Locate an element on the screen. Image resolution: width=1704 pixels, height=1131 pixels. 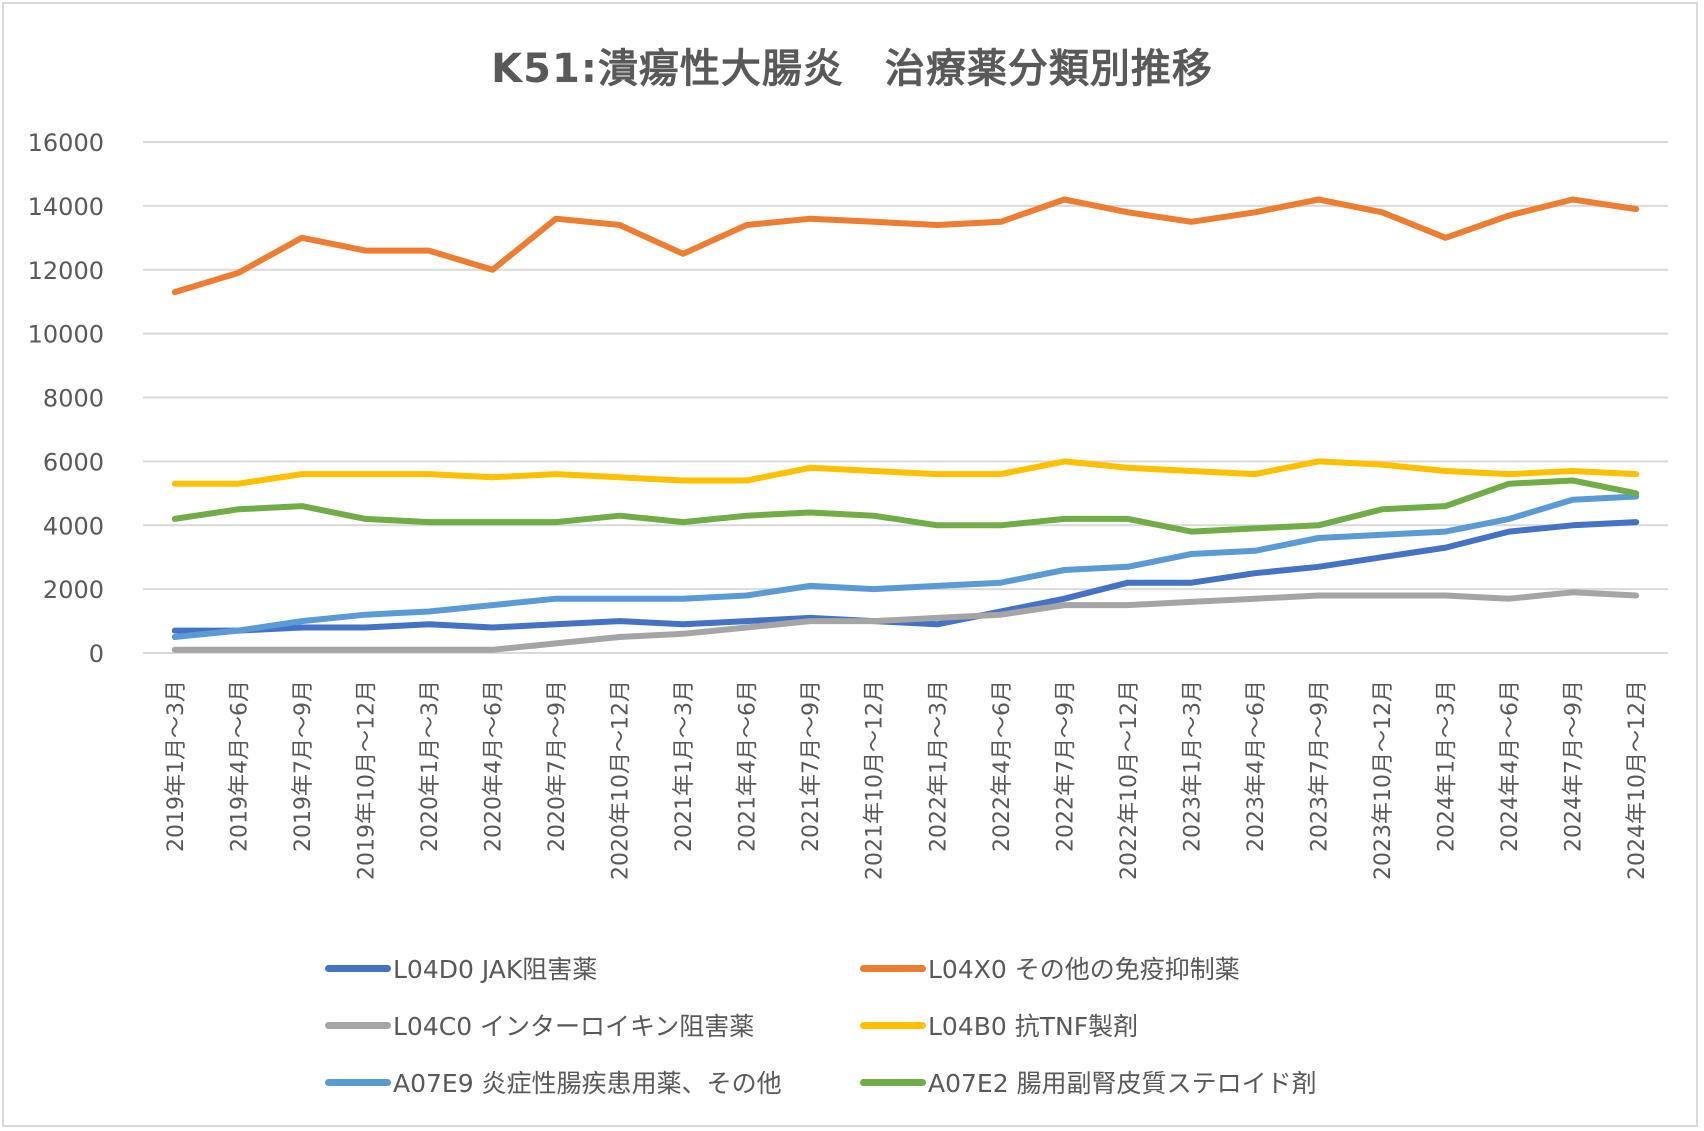
x-tick-label: 2020年4月～6月 is located at coordinates (493, 766).